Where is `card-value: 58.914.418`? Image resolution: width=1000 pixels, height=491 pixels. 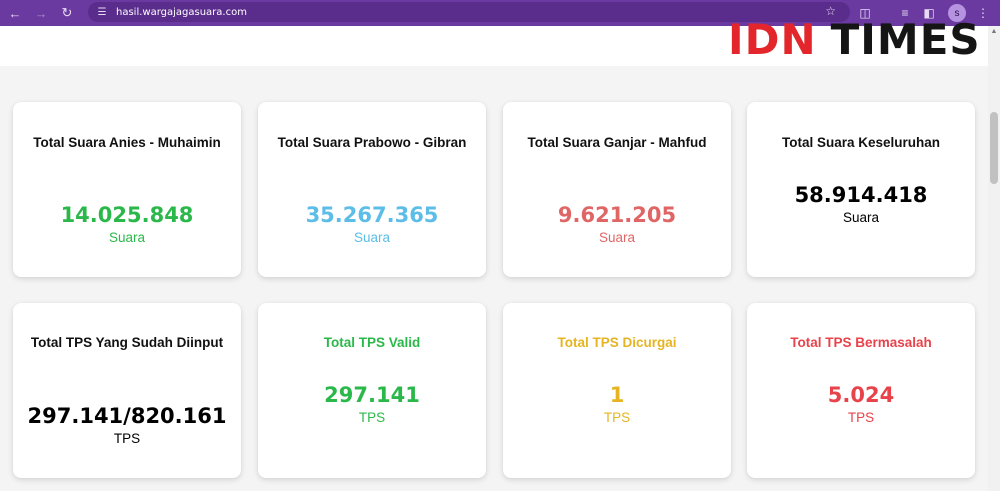
card-value: 58.914.418 is located at coordinates (861, 195).